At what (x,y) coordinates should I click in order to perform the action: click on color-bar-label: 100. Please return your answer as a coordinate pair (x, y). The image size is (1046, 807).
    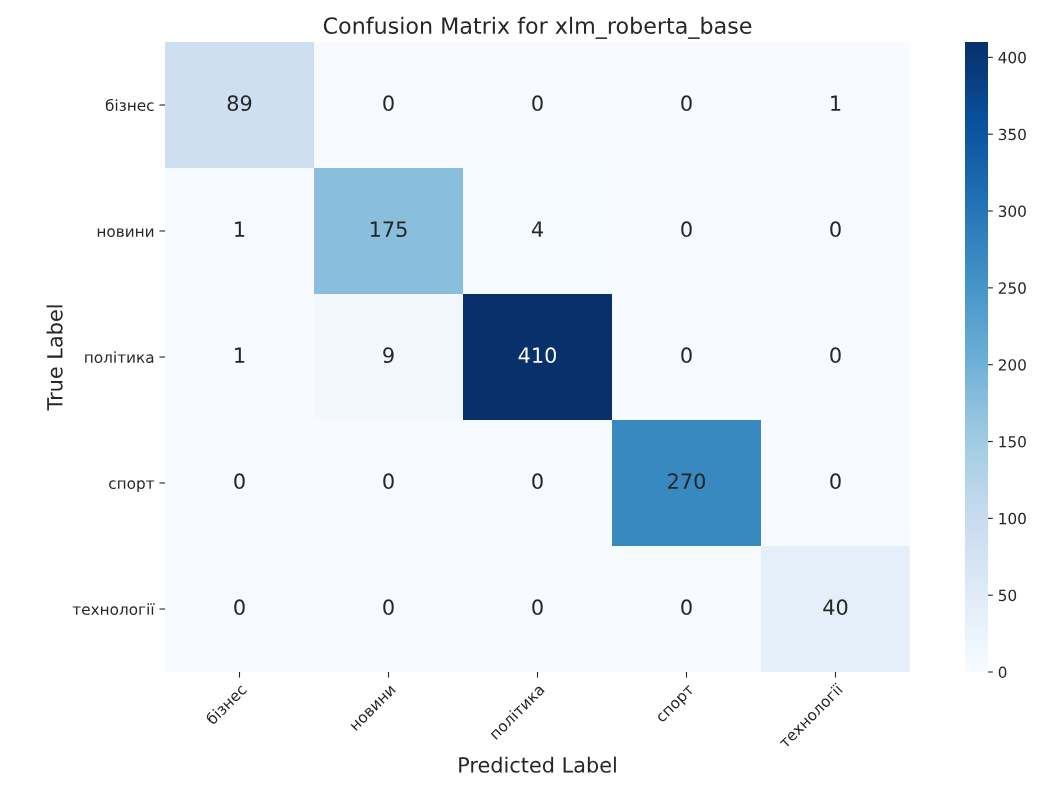
    Looking at the image, I should click on (1012, 518).